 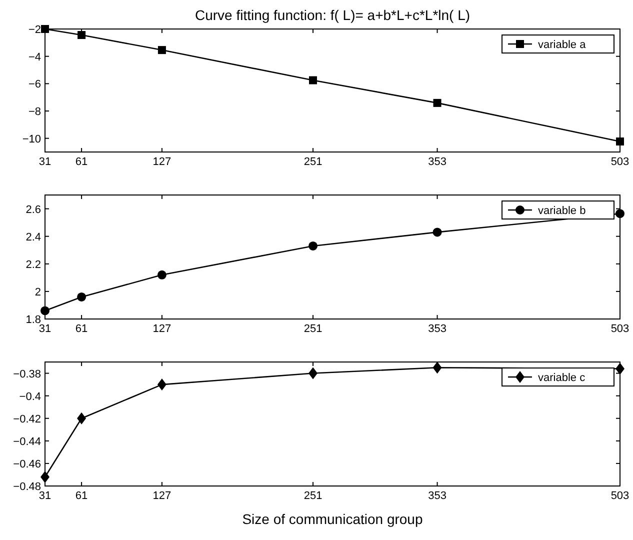 What do you see at coordinates (27, 419) in the screenshot?
I see `y-tick-label: −0.42` at bounding box center [27, 419].